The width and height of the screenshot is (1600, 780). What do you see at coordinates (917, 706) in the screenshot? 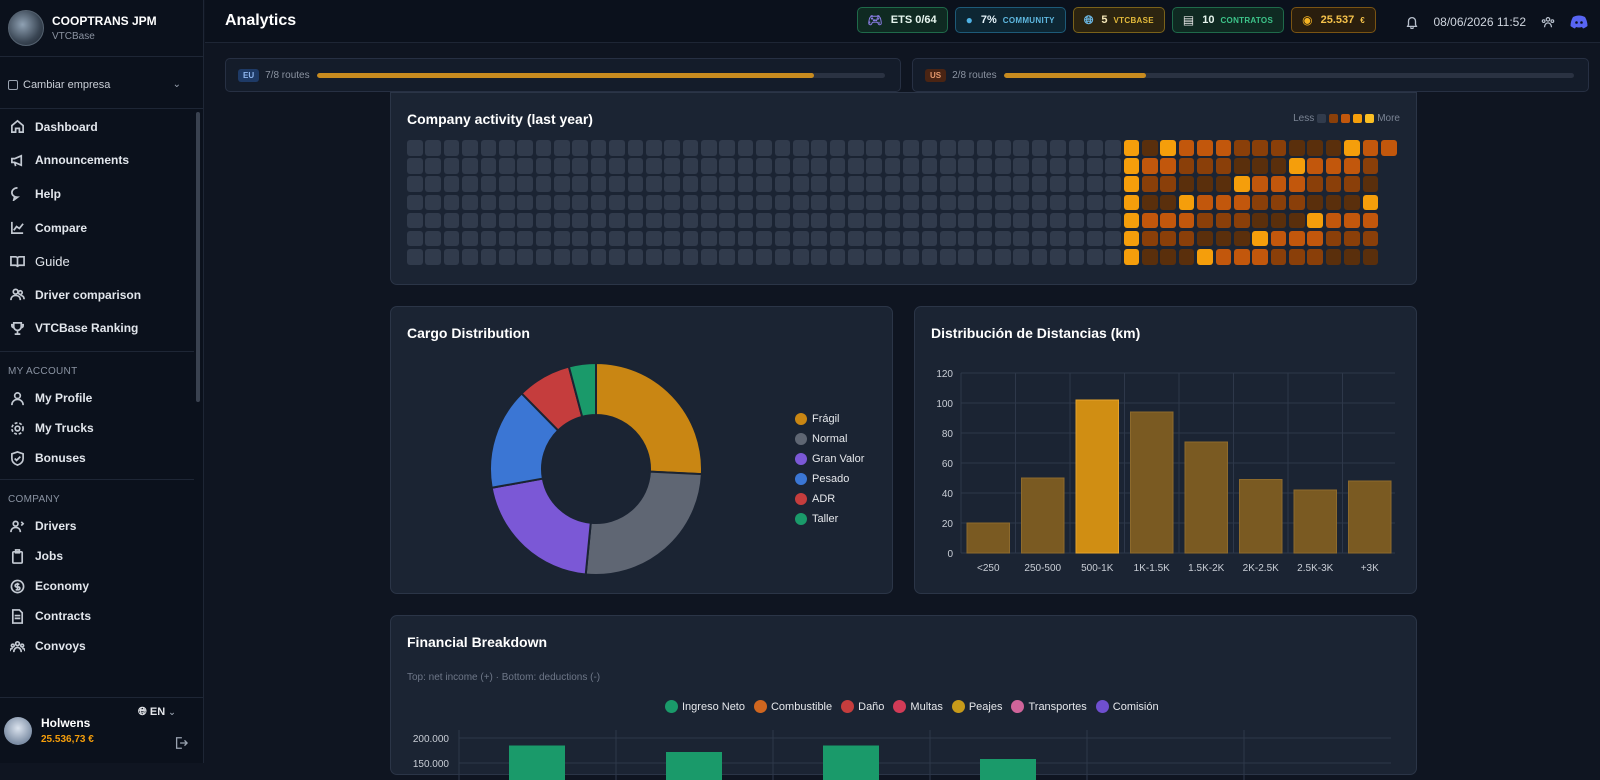
I see `legend-item: Multas` at bounding box center [917, 706].